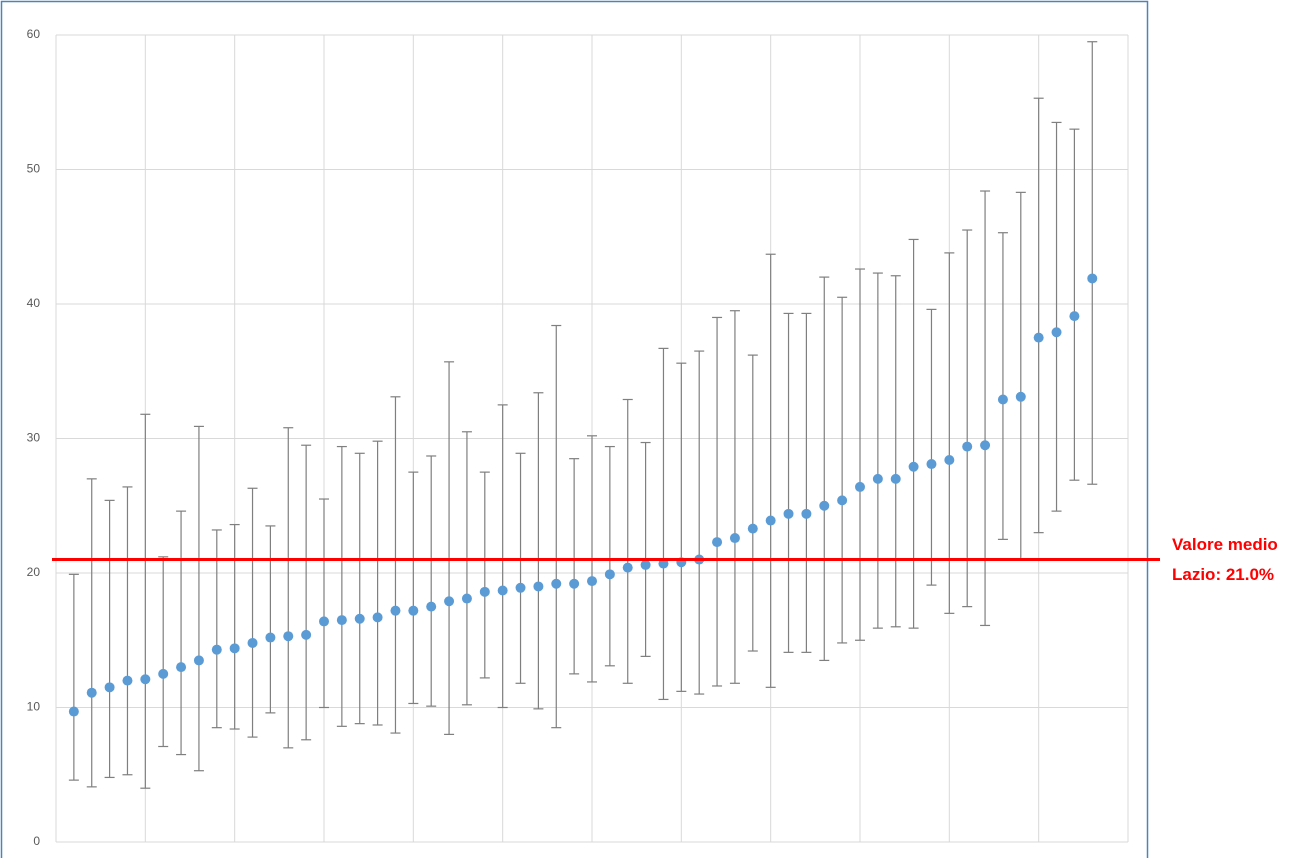 This screenshot has height=858, width=1302. What do you see at coordinates (1223, 574) in the screenshot?
I see `reference-label: Lazio: 21.0%` at bounding box center [1223, 574].